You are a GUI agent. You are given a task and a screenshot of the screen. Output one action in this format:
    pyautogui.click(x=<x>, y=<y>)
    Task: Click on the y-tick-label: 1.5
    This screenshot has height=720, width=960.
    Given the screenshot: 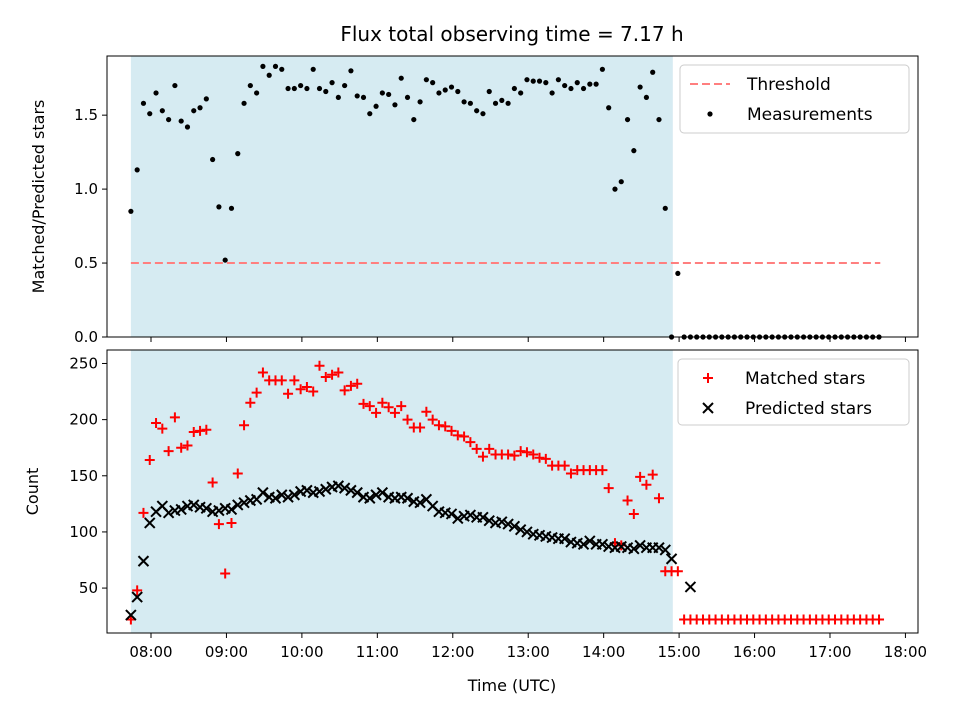 What is the action you would take?
    pyautogui.click(x=86, y=115)
    